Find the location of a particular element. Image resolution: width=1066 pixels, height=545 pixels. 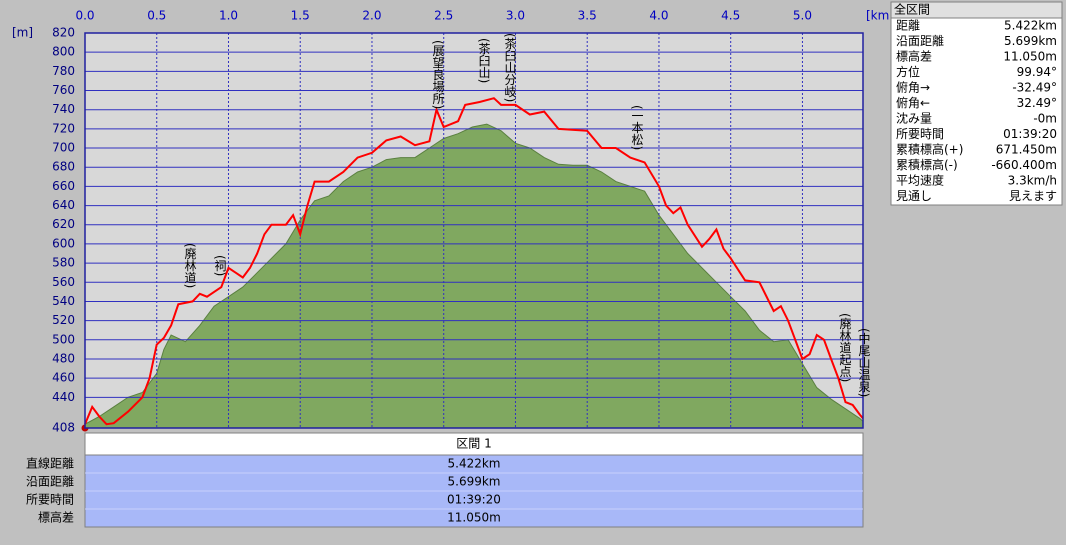

summary-label: 沈み量 is located at coordinates (914, 118).